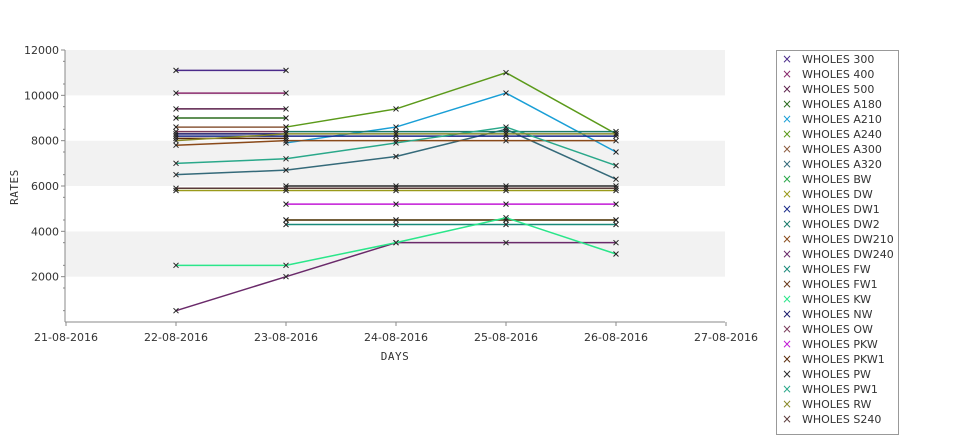 The height and width of the screenshot is (435, 975). Describe the element at coordinates (837, 149) in the screenshot. I see `legend-item: × WHOLES A300` at that location.